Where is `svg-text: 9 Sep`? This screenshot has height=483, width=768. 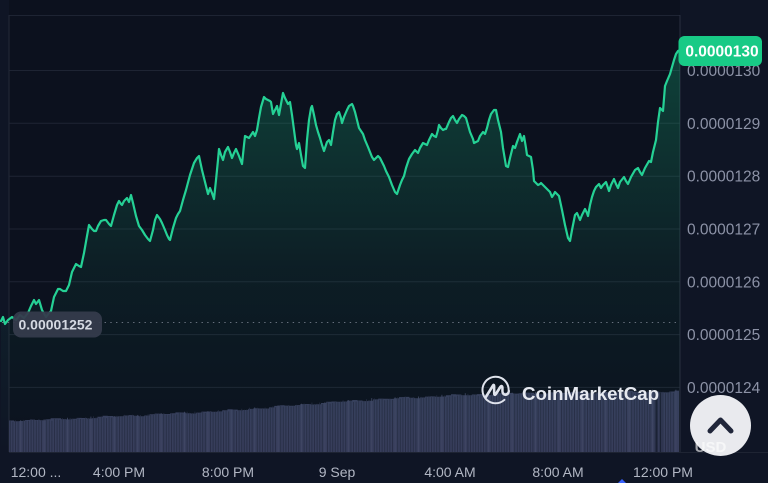
svg-text: 9 Sep is located at coordinates (337, 472).